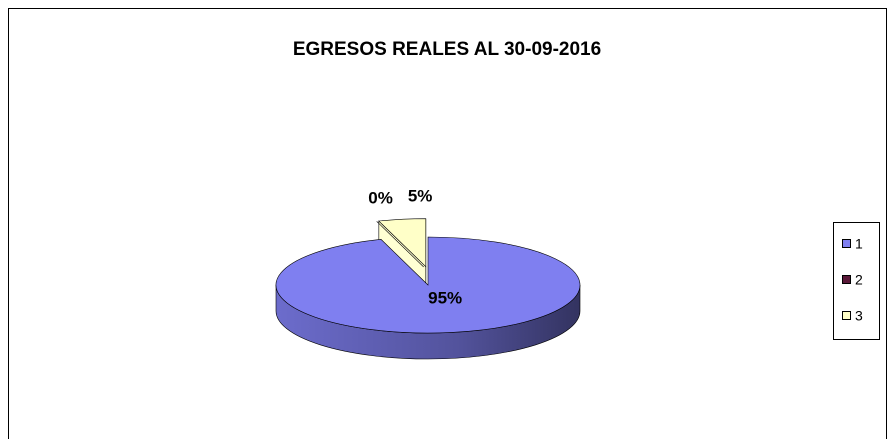 Image resolution: width=888 pixels, height=439 pixels. What do you see at coordinates (859, 280) in the screenshot?
I see `legend-label: 2` at bounding box center [859, 280].